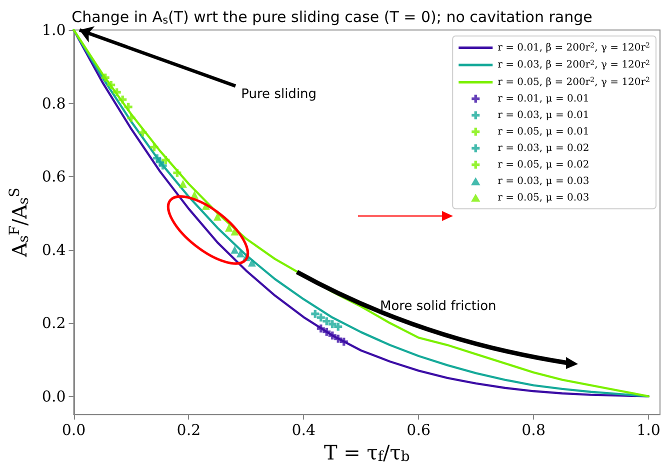  Describe the element at coordinates (544, 181) in the screenshot. I see `legend-label: r = 0.03, μ = 0.03` at that location.